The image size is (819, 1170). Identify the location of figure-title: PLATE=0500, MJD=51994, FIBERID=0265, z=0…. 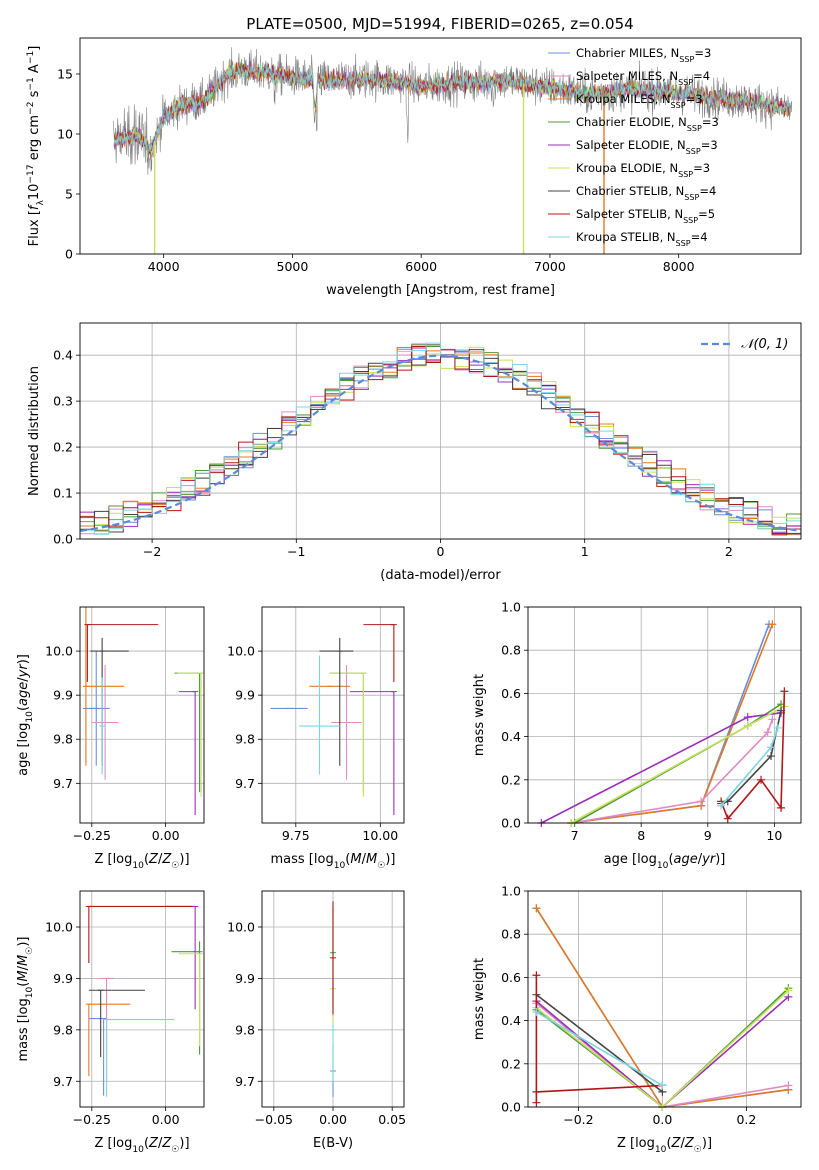
(439, 24).